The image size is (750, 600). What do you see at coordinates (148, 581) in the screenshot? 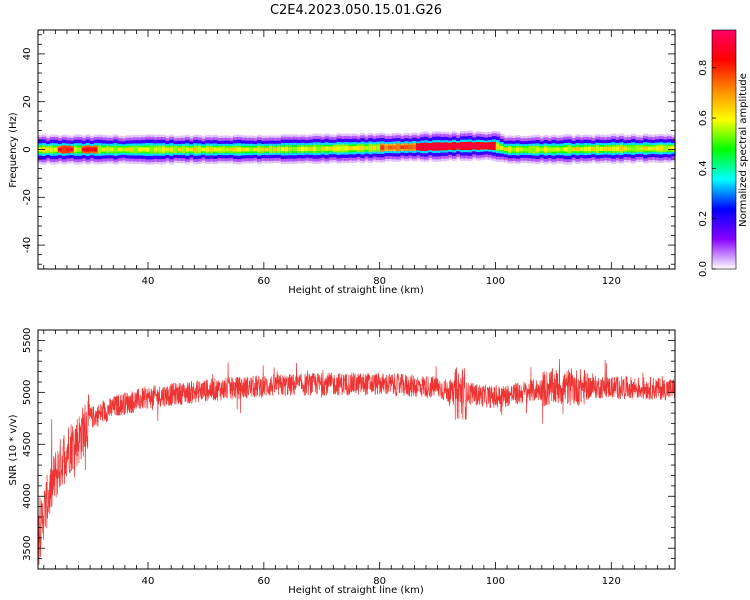
I see `snr-xtick-label: 40` at bounding box center [148, 581].